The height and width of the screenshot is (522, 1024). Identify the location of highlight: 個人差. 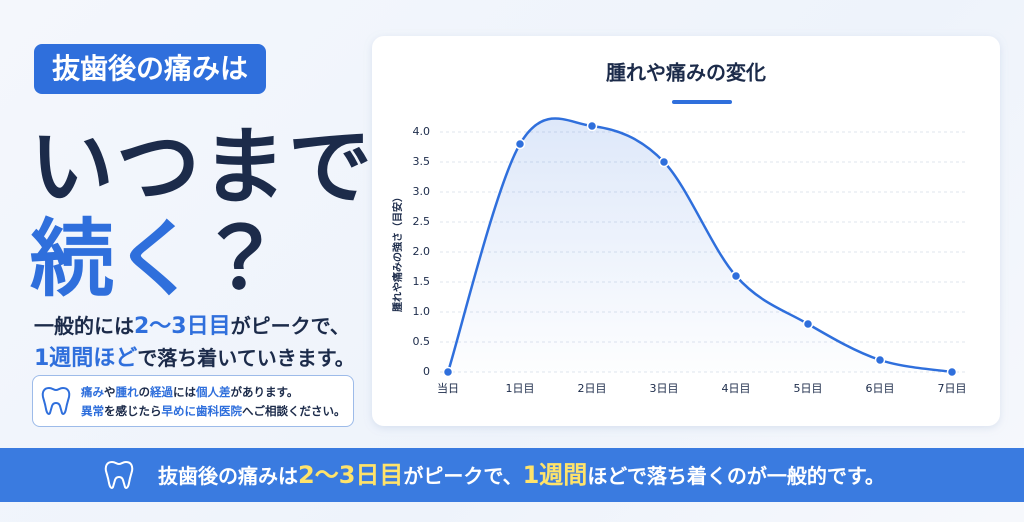
(213, 392).